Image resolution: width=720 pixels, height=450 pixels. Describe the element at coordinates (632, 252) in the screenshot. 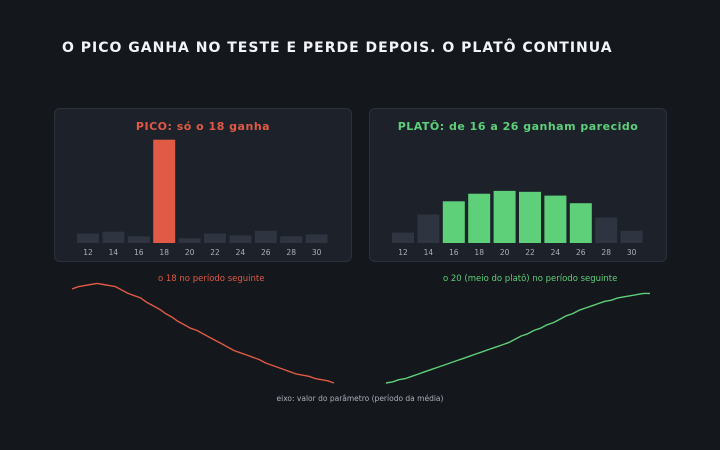

I see `plateau-tick-label: 30` at that location.